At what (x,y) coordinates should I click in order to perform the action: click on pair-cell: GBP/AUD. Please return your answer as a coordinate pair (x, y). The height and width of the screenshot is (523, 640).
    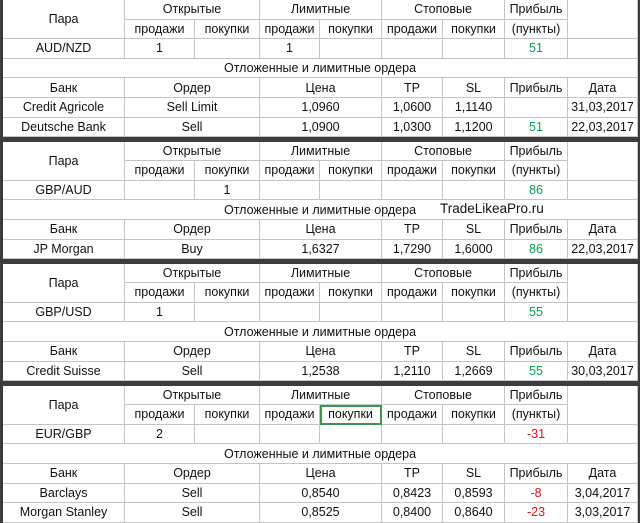
    Looking at the image, I should click on (64, 190).